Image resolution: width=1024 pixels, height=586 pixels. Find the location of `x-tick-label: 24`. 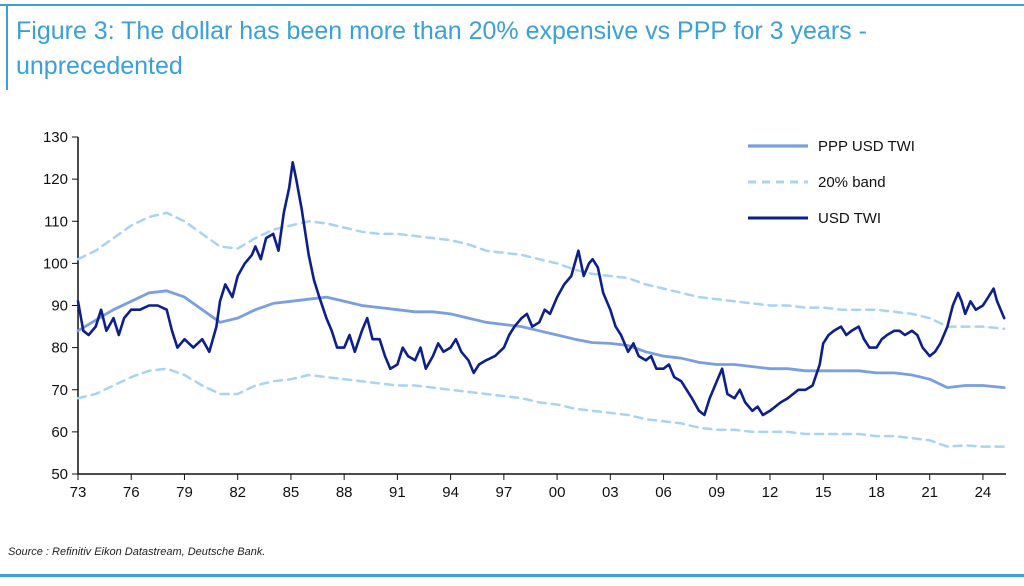

x-tick-label: 24 is located at coordinates (983, 492).